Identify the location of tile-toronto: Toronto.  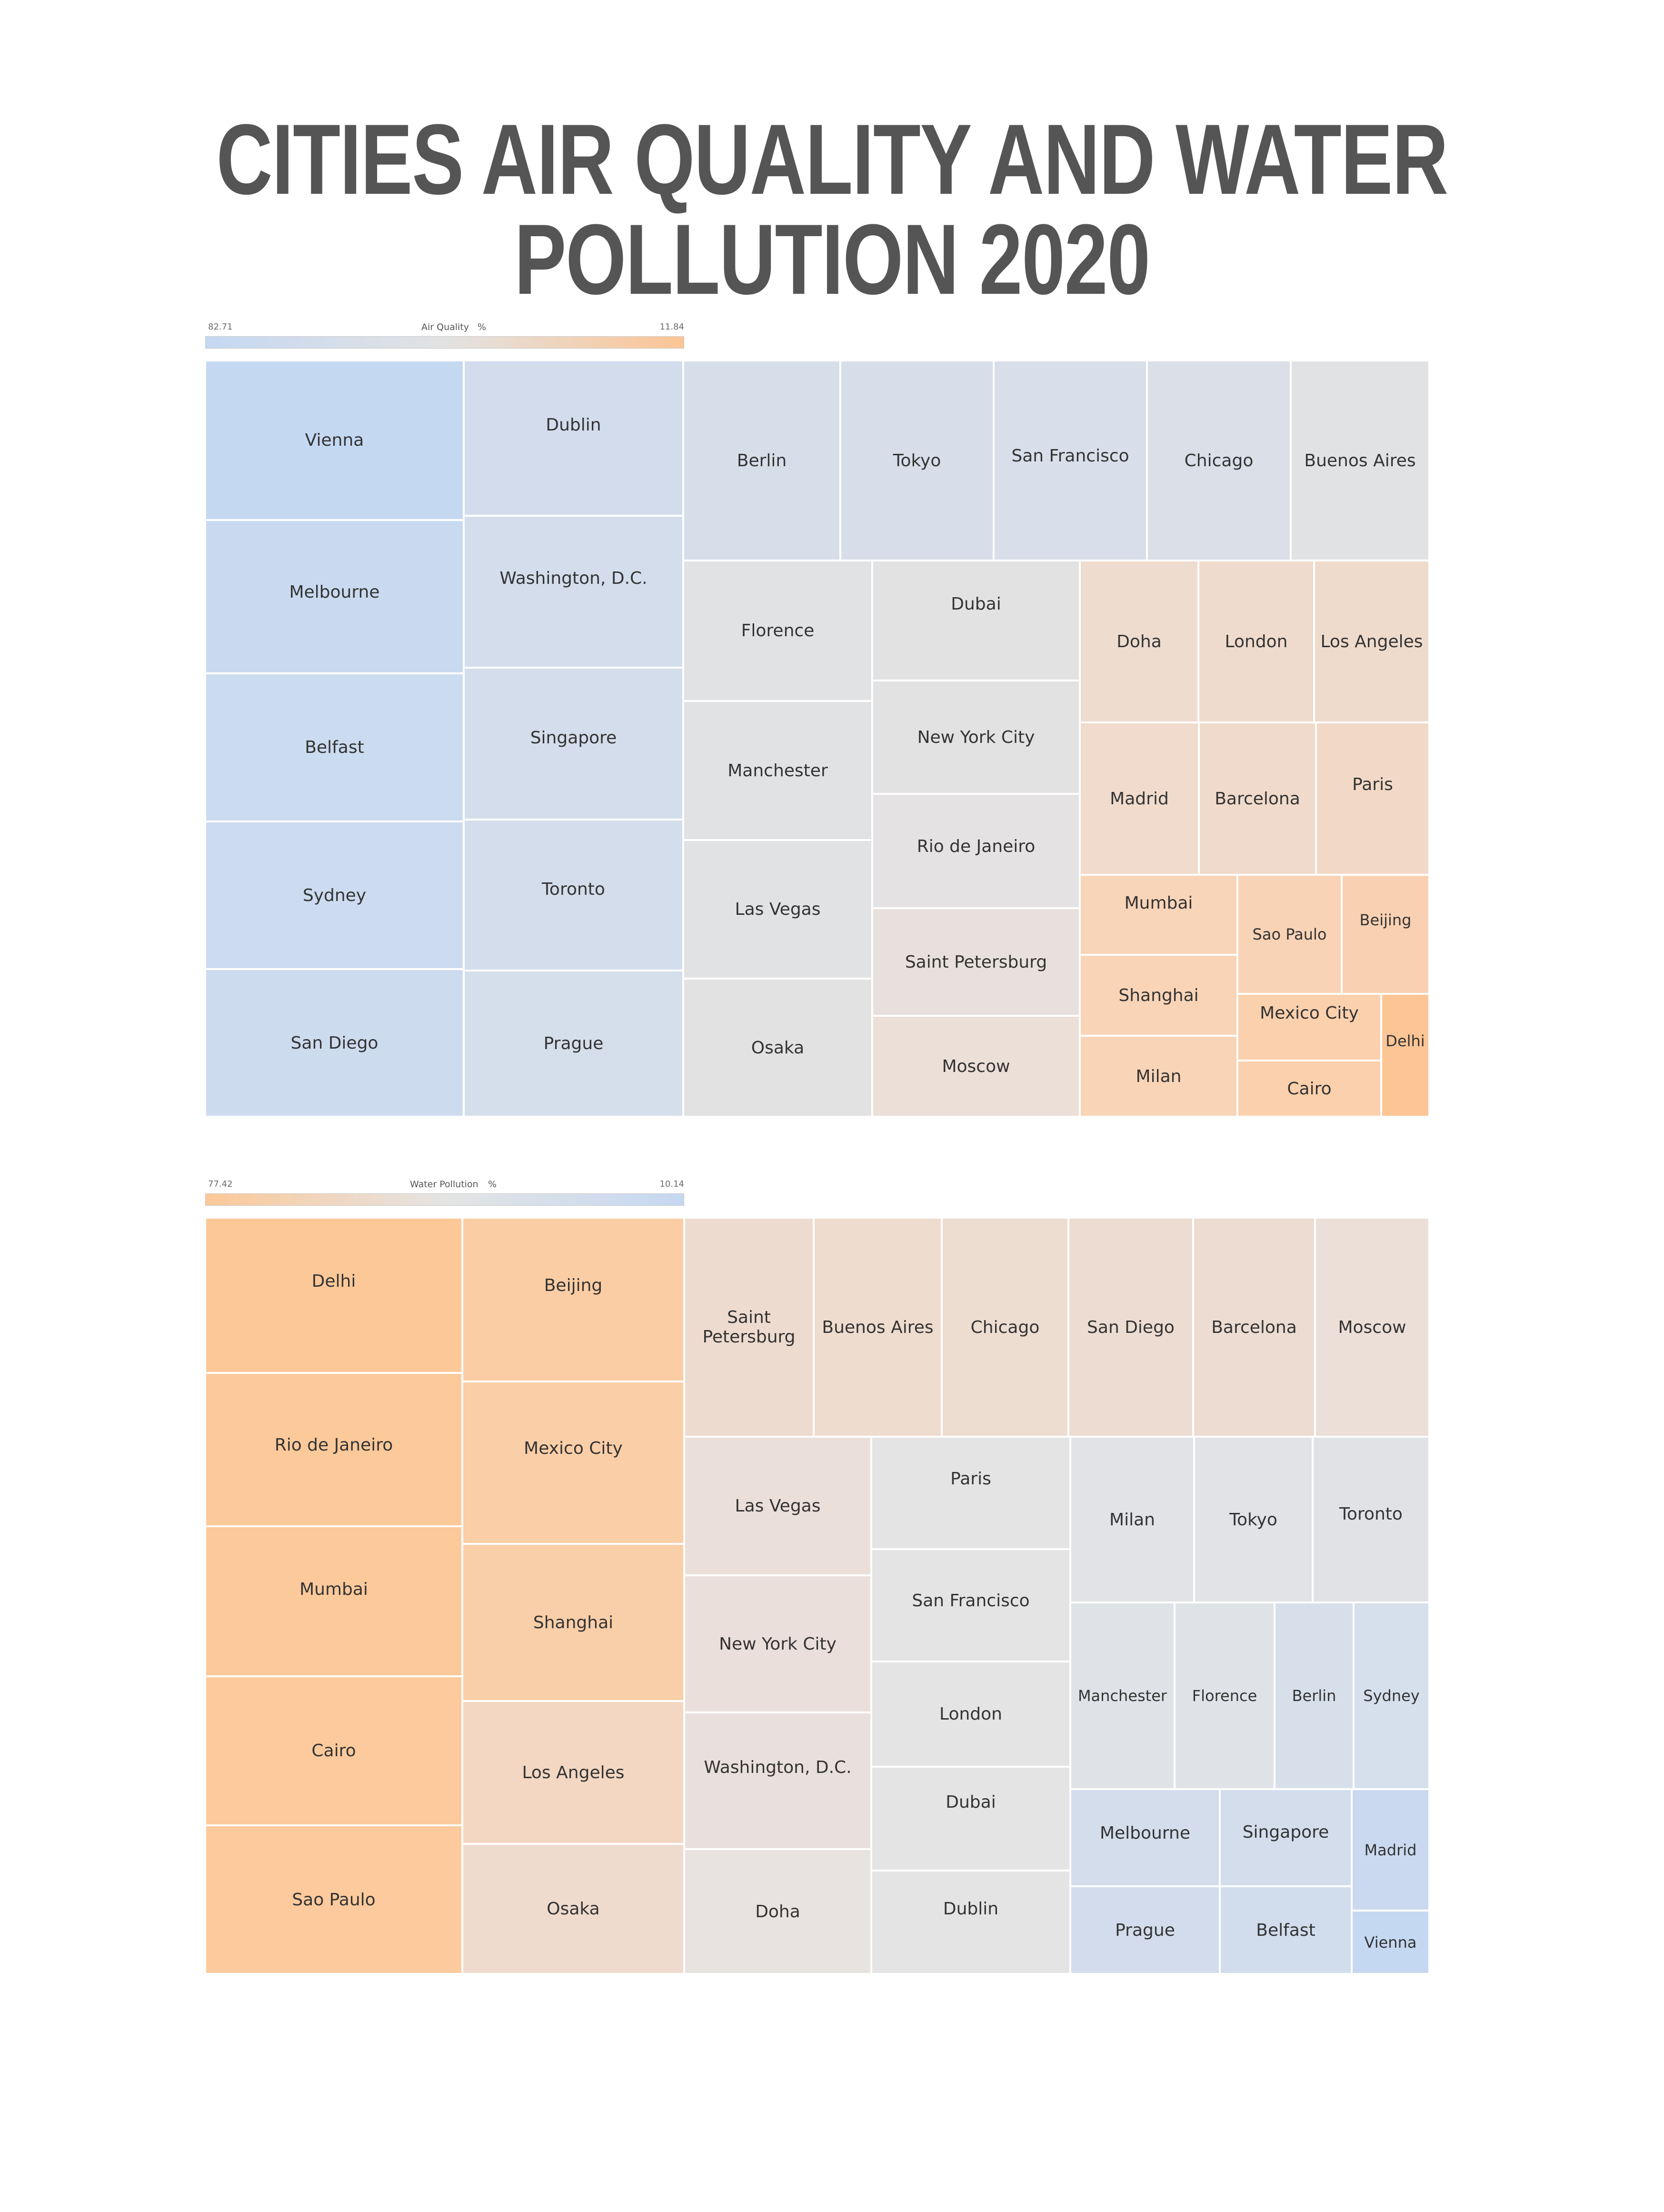
(574, 895).